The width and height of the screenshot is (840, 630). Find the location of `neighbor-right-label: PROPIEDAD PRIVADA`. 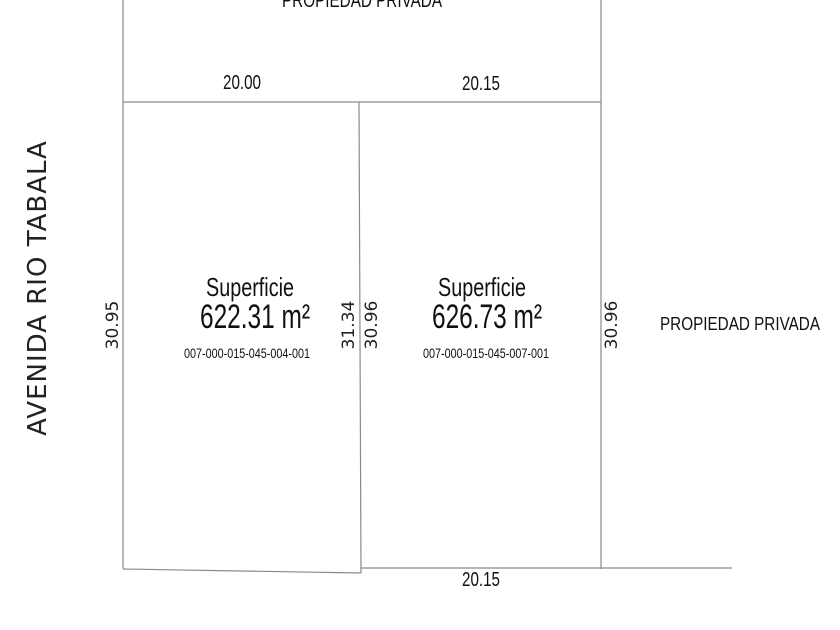

neighbor-right-label: PROPIEDAD PRIVADA is located at coordinates (740, 324).